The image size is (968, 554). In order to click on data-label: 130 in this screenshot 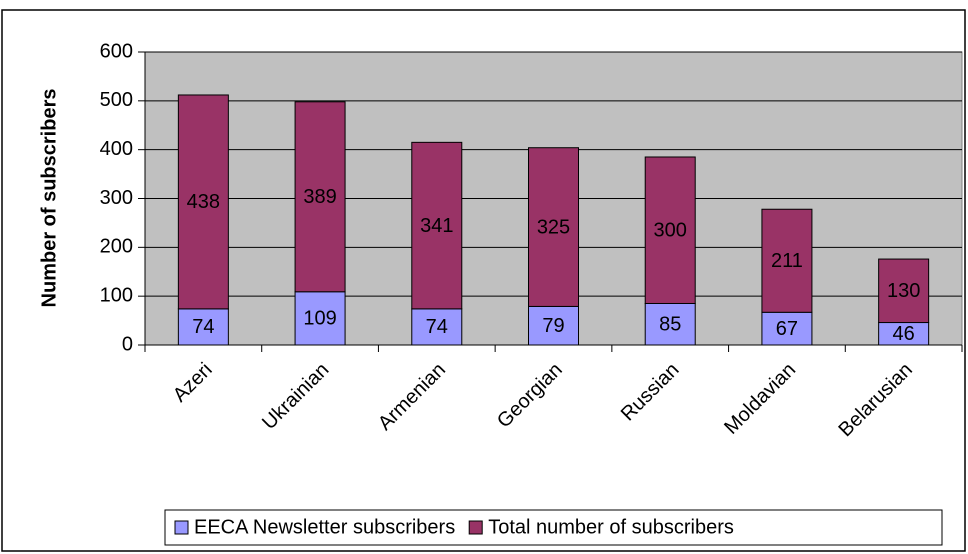, I will do `click(903, 291)`.